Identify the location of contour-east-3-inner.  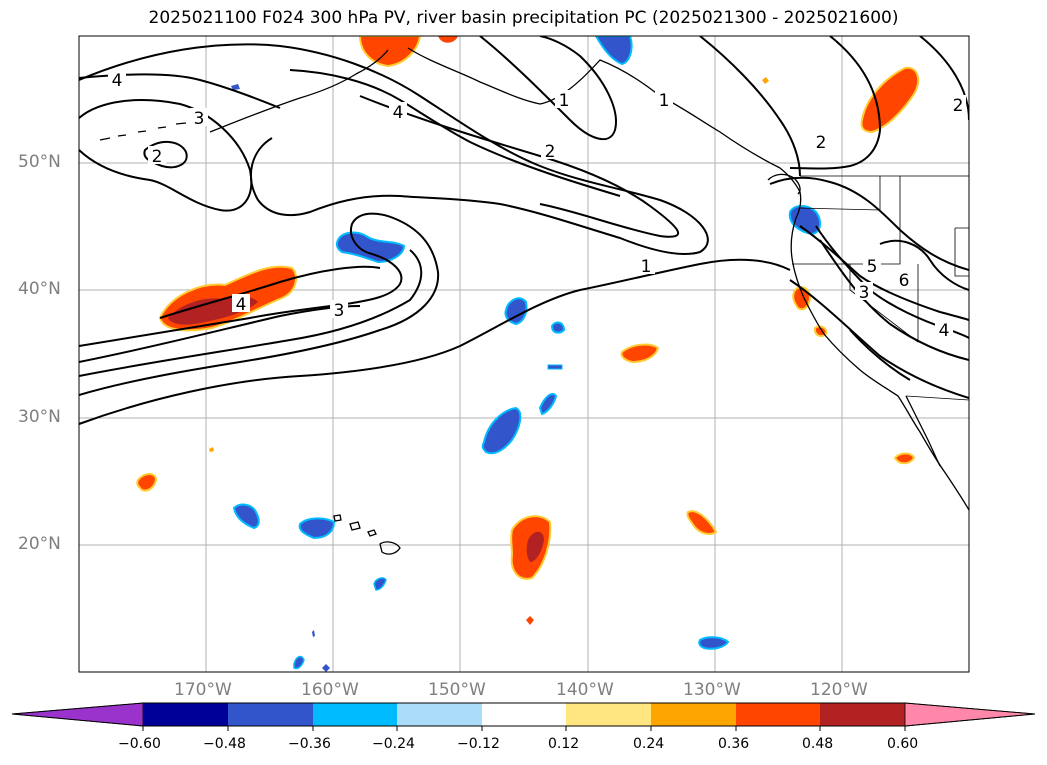
(892, 282).